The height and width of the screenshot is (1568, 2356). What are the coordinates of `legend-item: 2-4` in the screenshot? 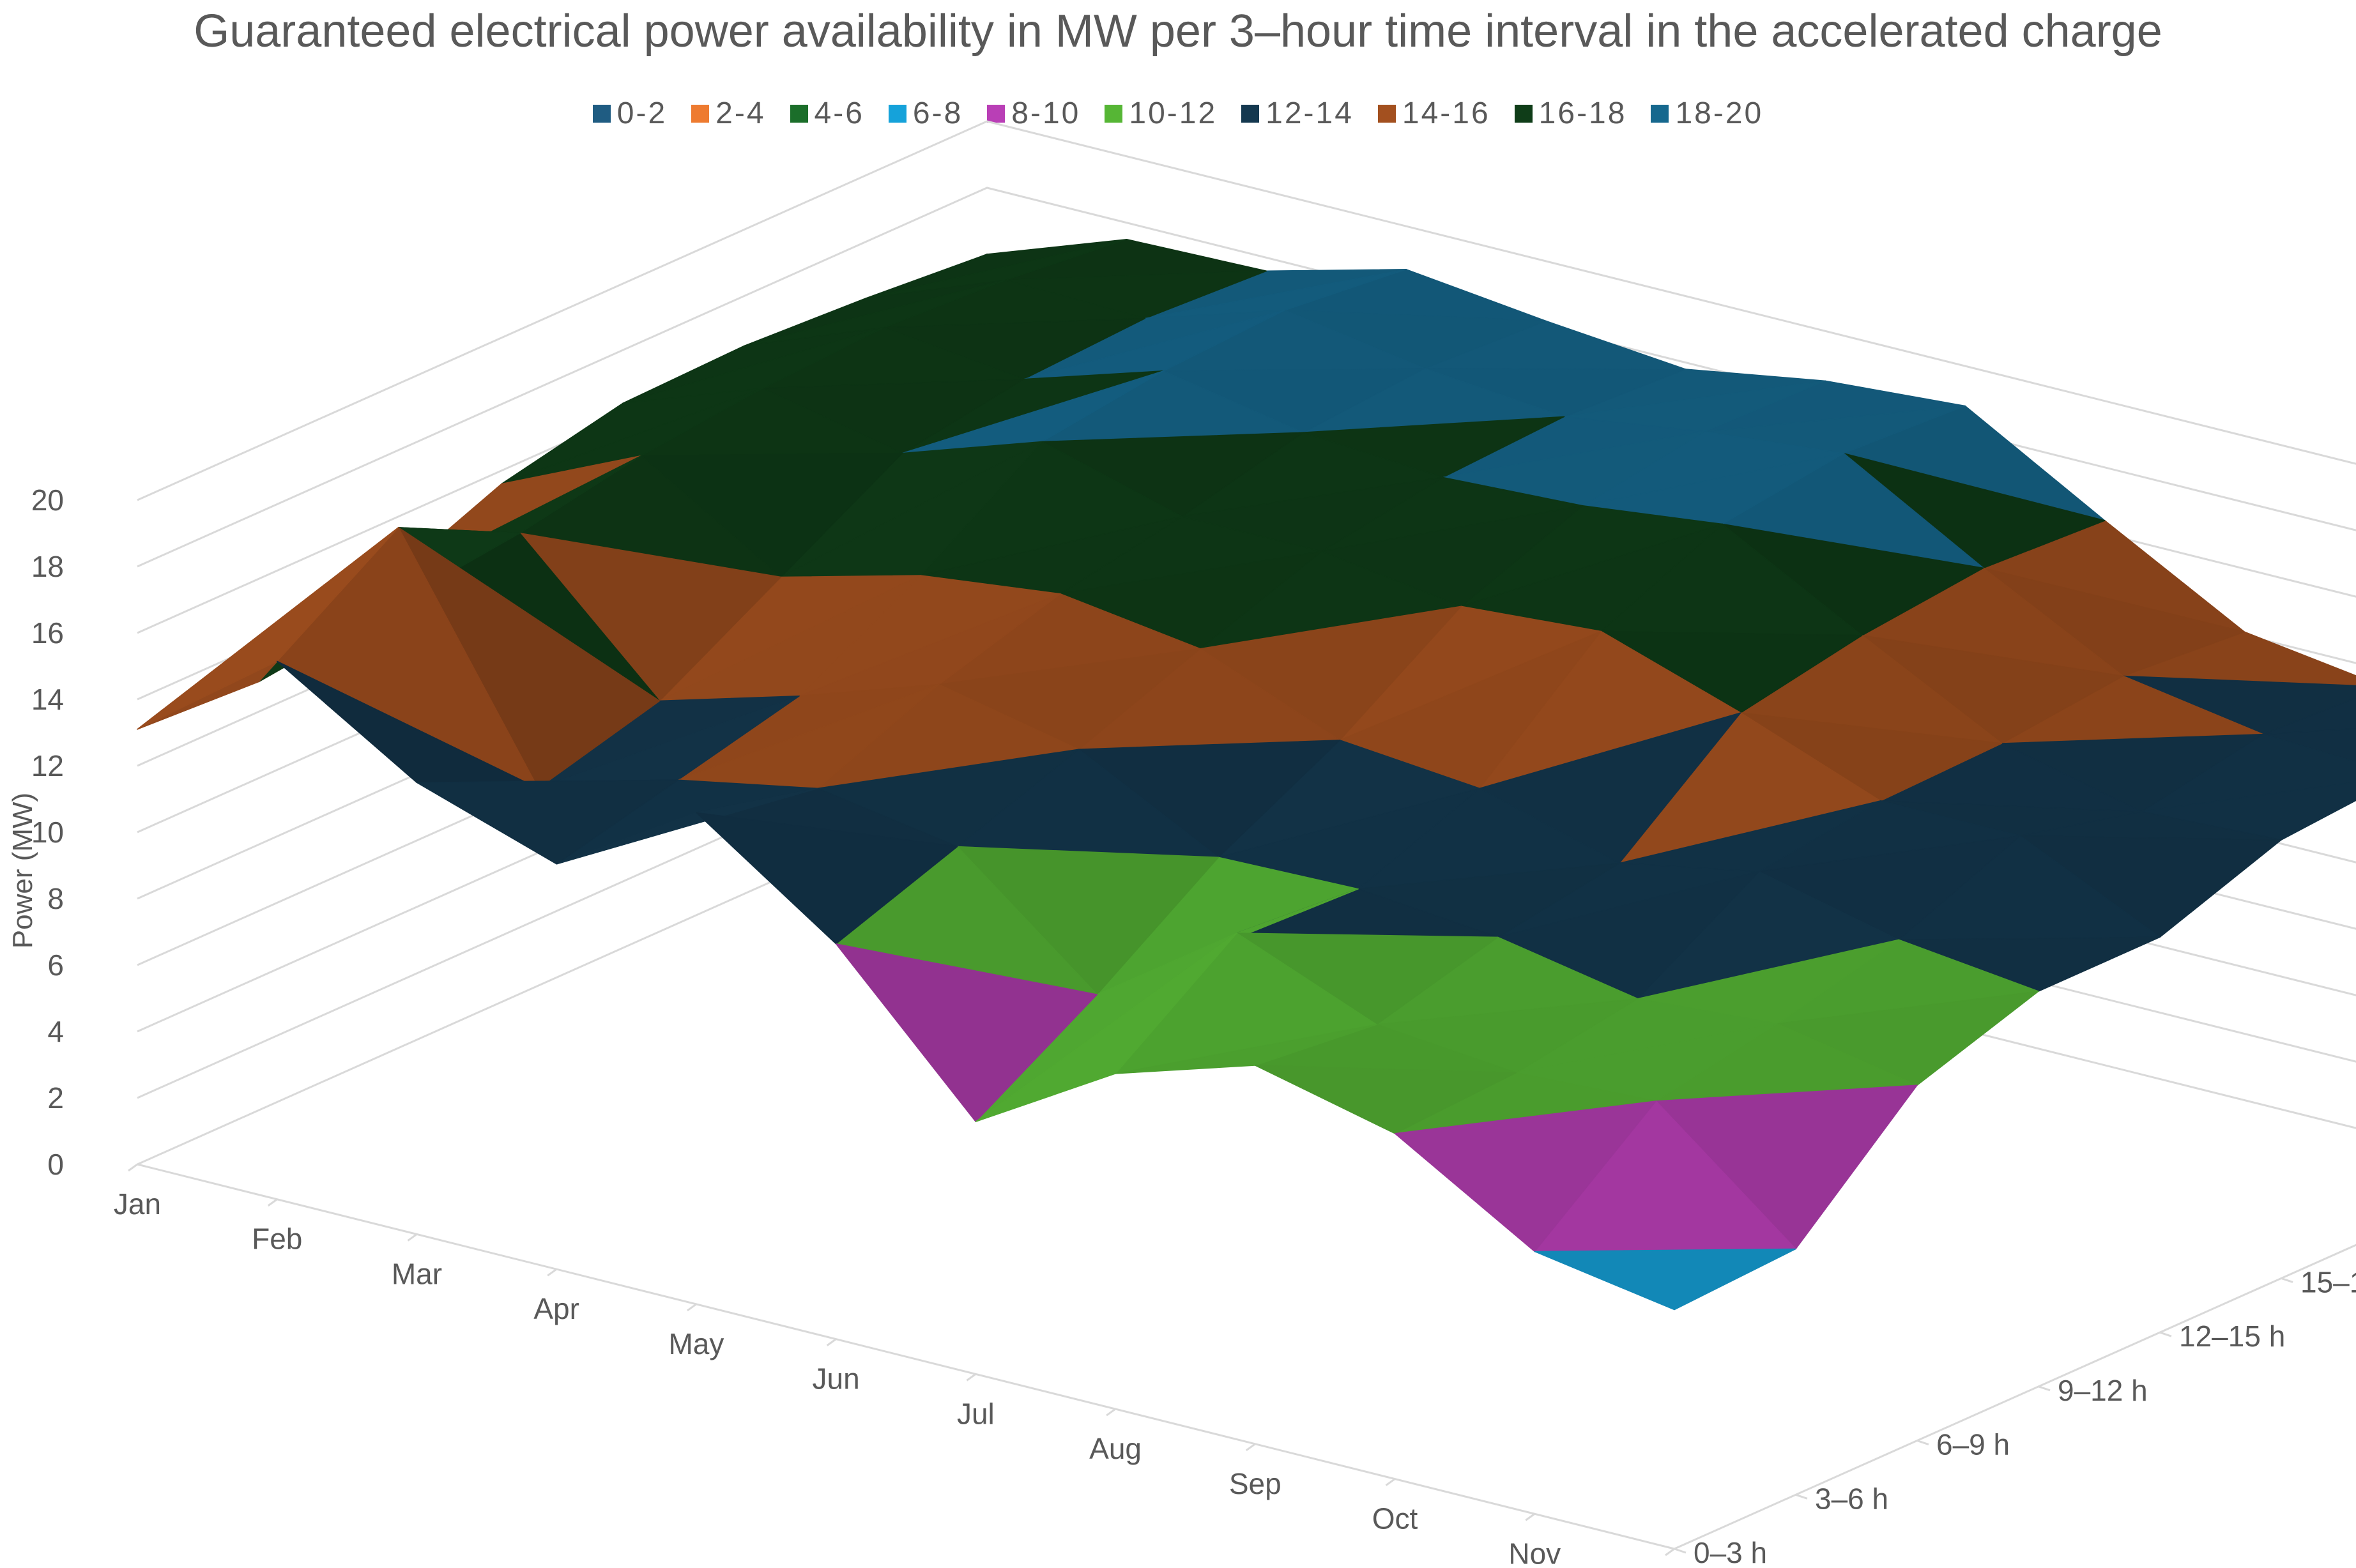 It's located at (728, 113).